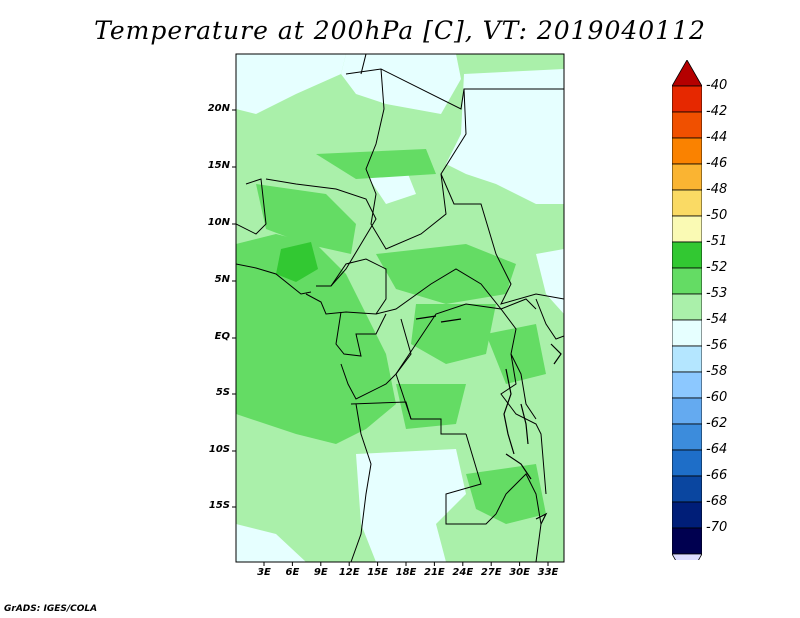 The image size is (800, 618). What do you see at coordinates (320, 572) in the screenshot?
I see `lon-label: 9E` at bounding box center [320, 572].